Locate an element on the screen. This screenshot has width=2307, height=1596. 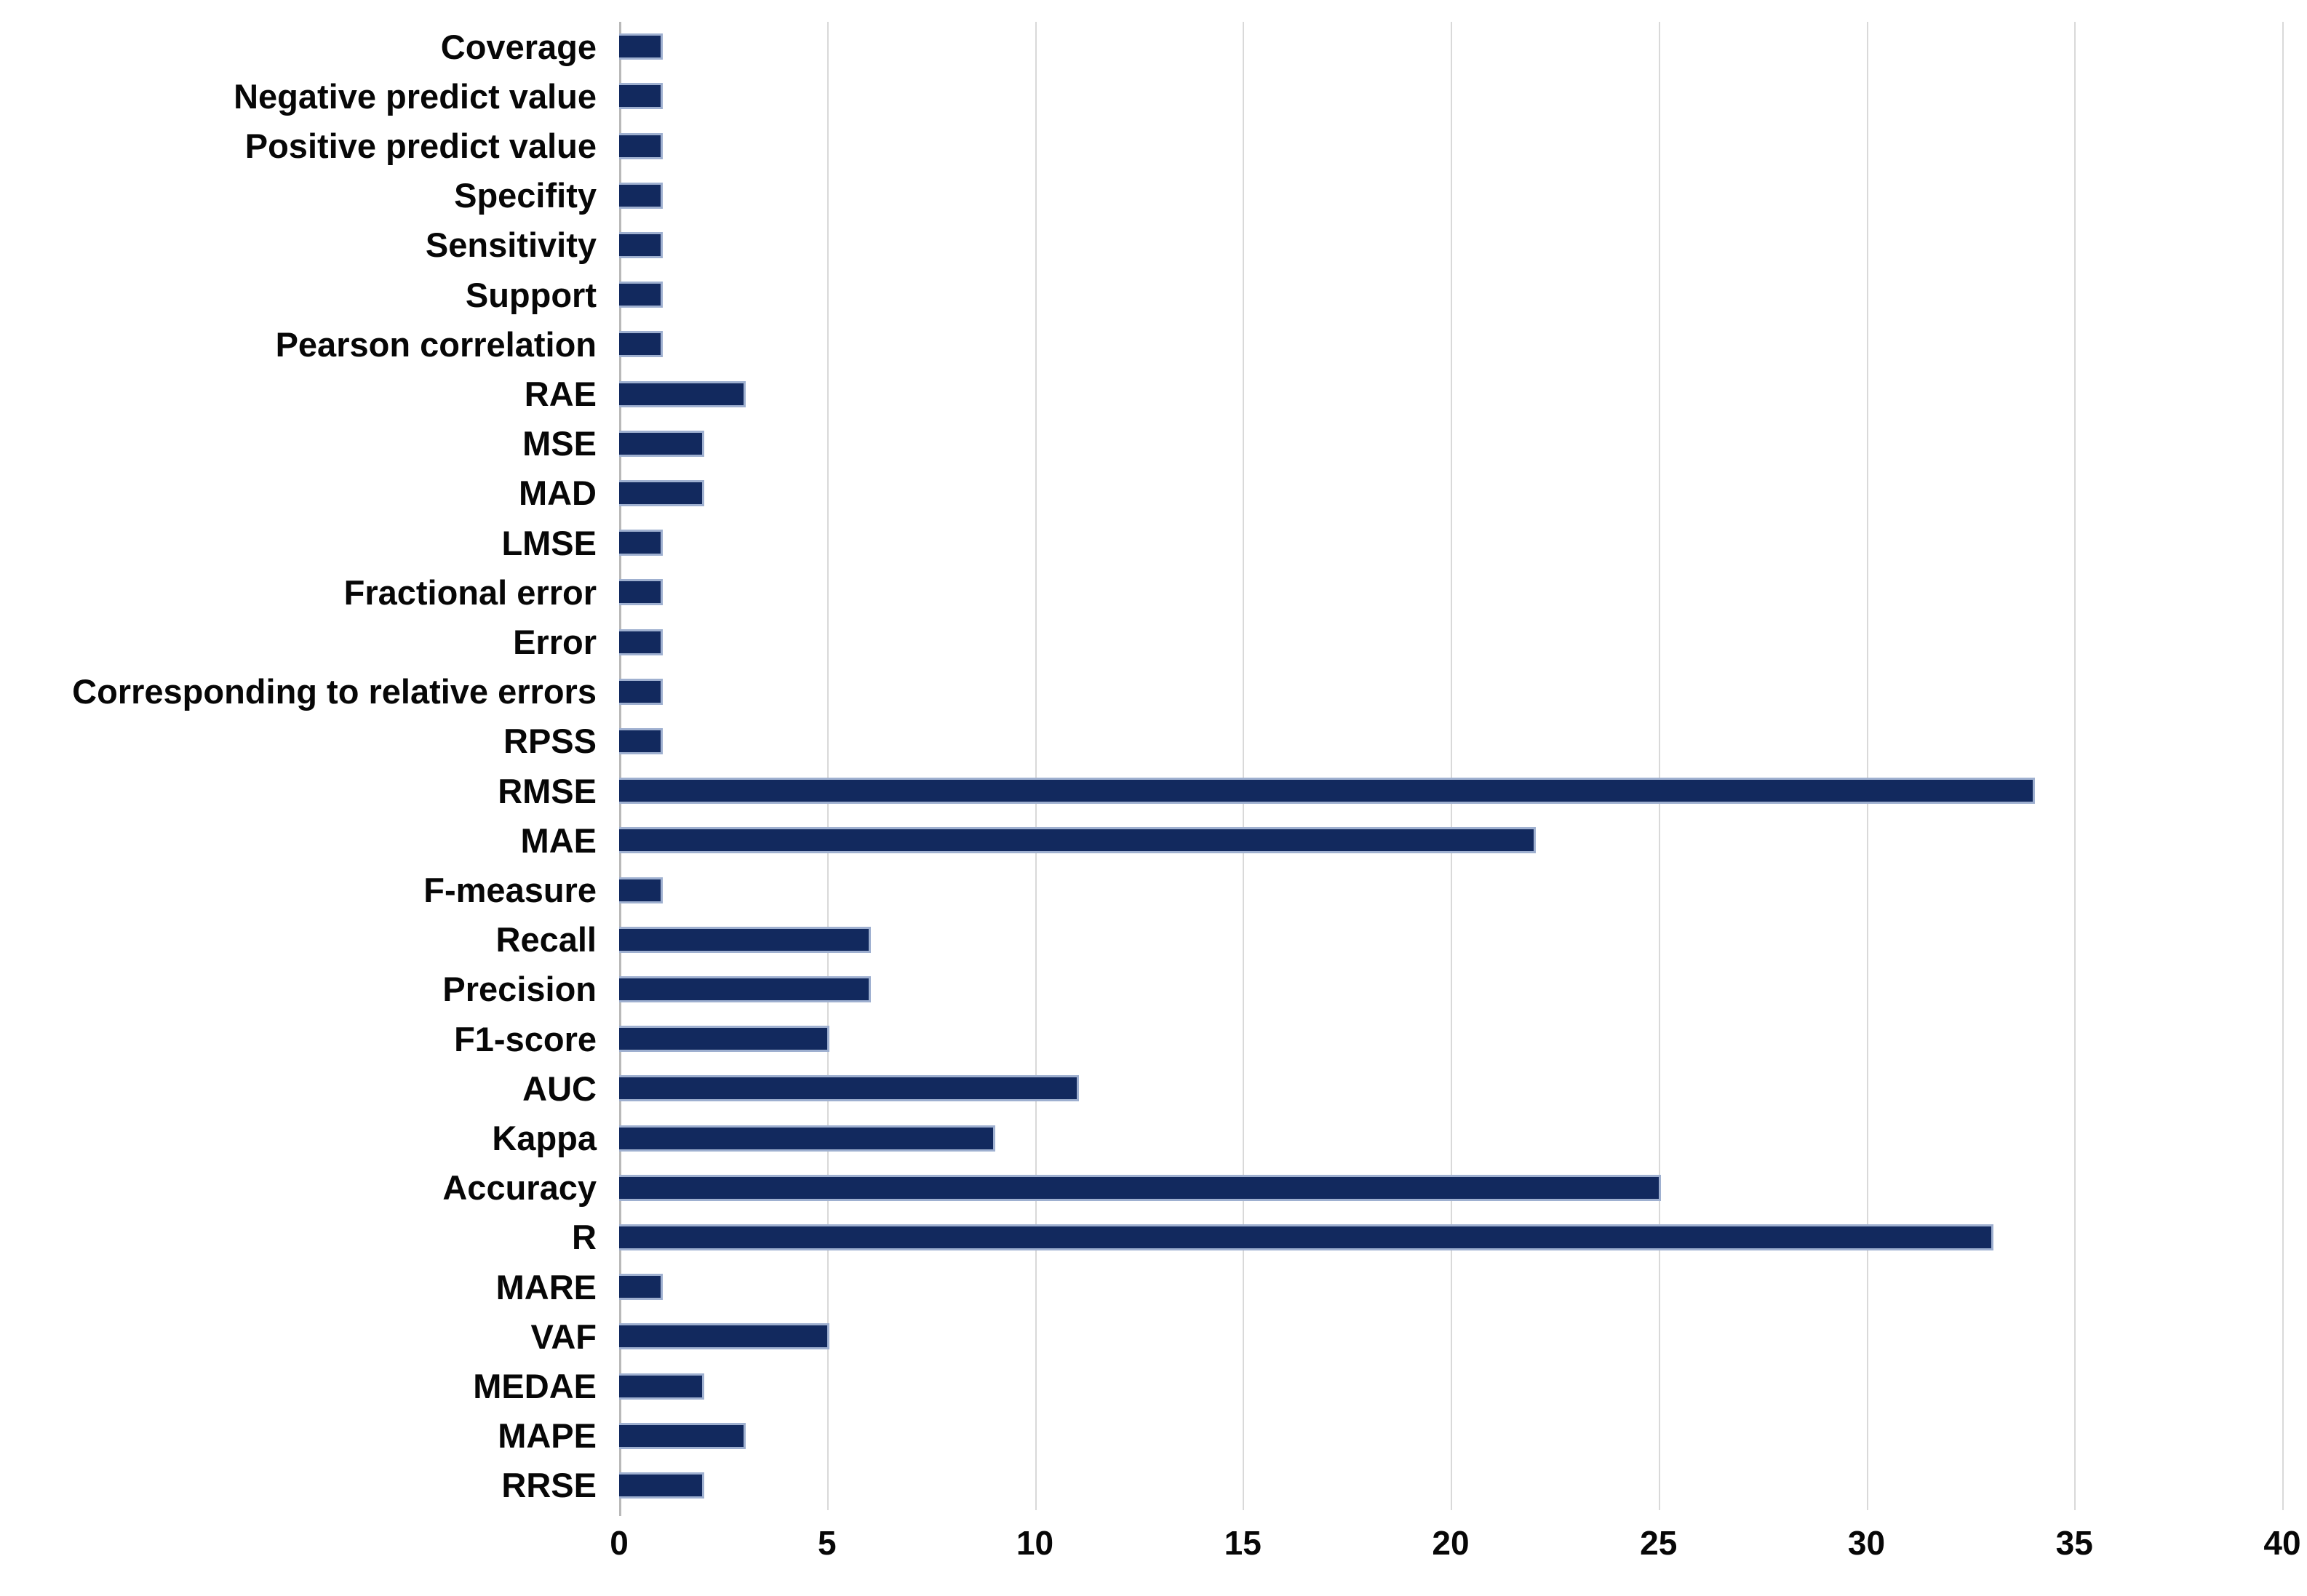
x-tick-label: 40 is located at coordinates (2282, 1543).